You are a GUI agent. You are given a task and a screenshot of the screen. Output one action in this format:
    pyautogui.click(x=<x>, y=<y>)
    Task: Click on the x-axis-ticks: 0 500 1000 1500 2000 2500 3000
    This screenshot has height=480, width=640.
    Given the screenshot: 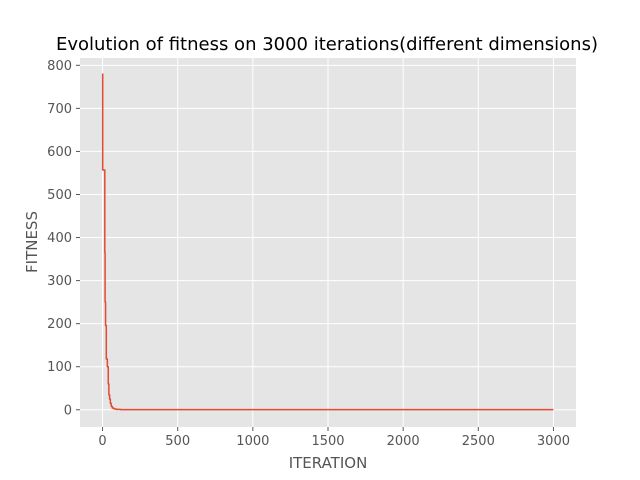 What is the action you would take?
    pyautogui.click(x=334, y=438)
    